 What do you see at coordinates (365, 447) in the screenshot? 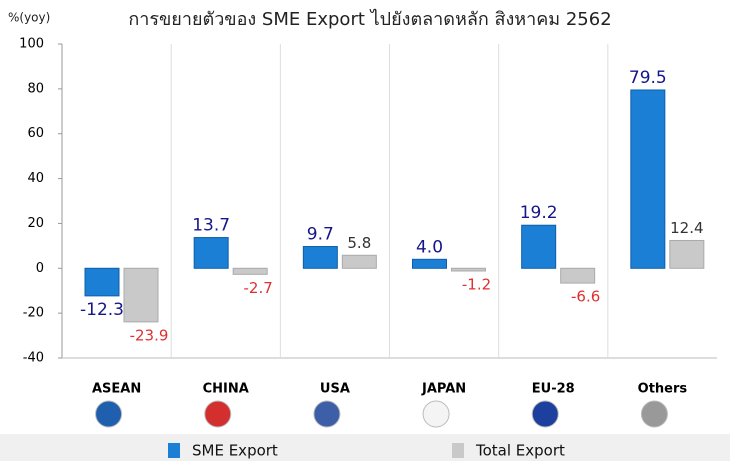
I see `legend-band` at bounding box center [365, 447].